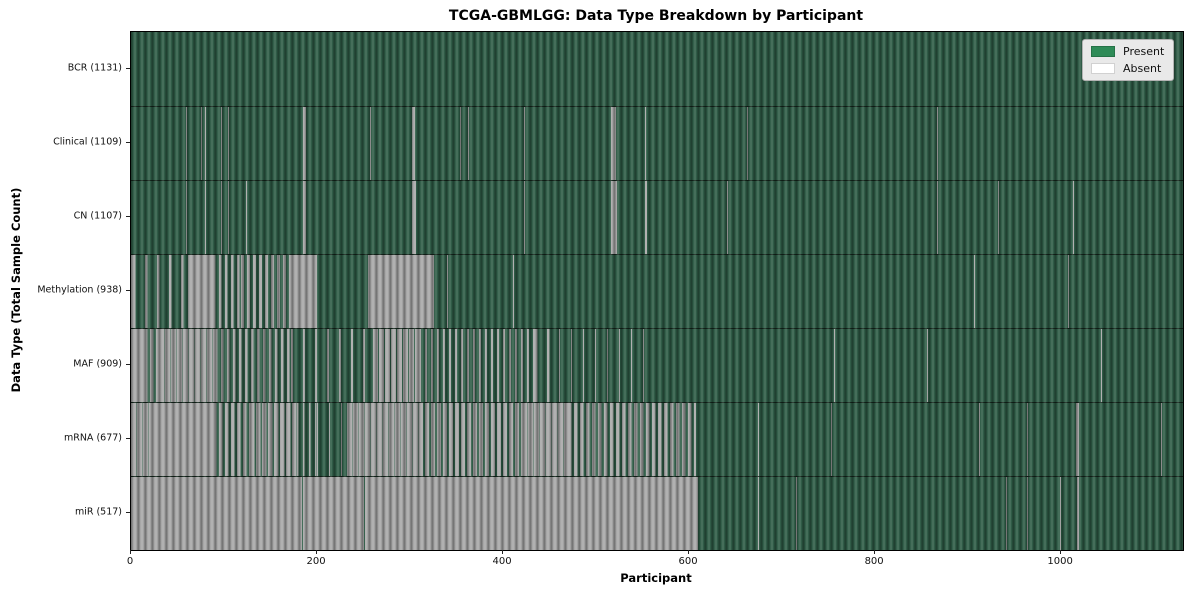 The image size is (1200, 600). I want to click on legend: Present Absent, so click(1128, 60).